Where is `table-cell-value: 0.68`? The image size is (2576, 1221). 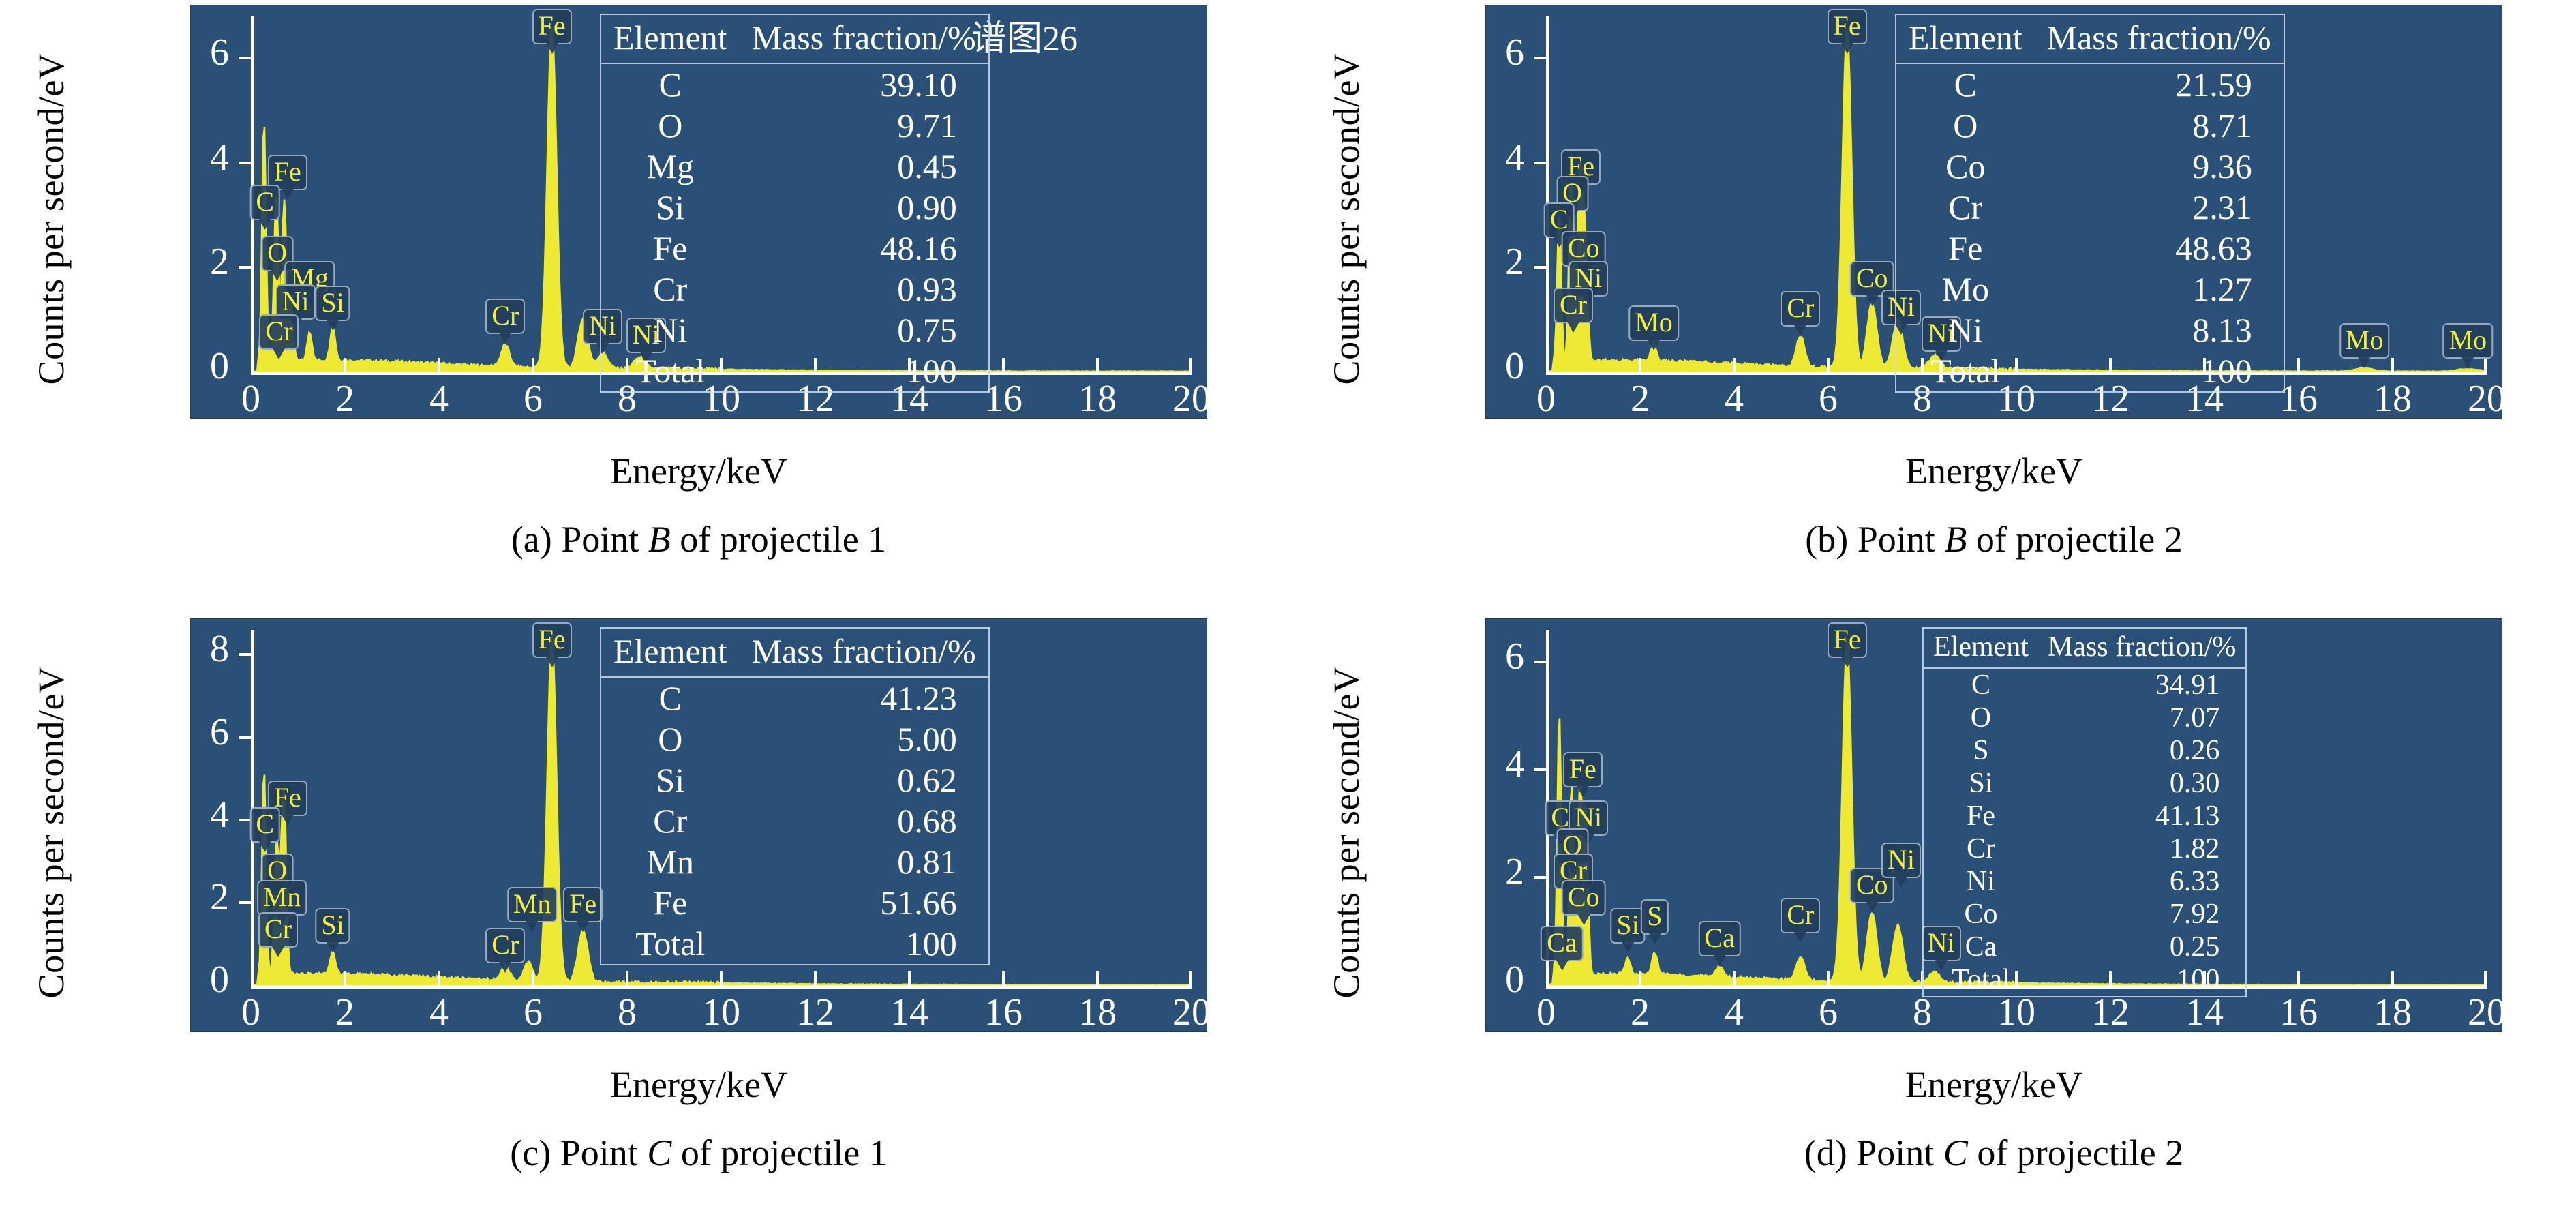
table-cell-value: 0.68 is located at coordinates (927, 821).